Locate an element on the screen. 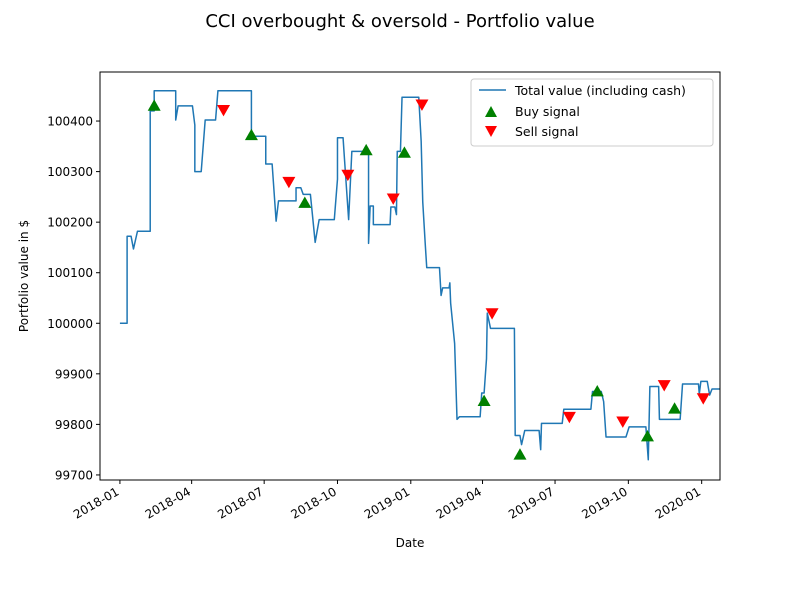 The height and width of the screenshot is (605, 800). legend-label-buy: Buy signal is located at coordinates (547, 111).